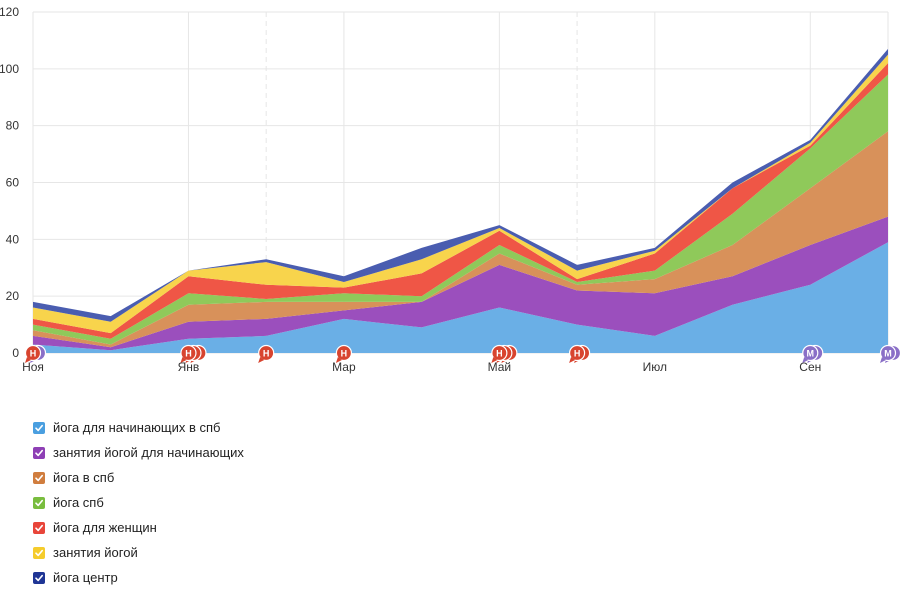 The image size is (906, 590). What do you see at coordinates (15, 353) in the screenshot?
I see `y-tick-label: 0` at bounding box center [15, 353].